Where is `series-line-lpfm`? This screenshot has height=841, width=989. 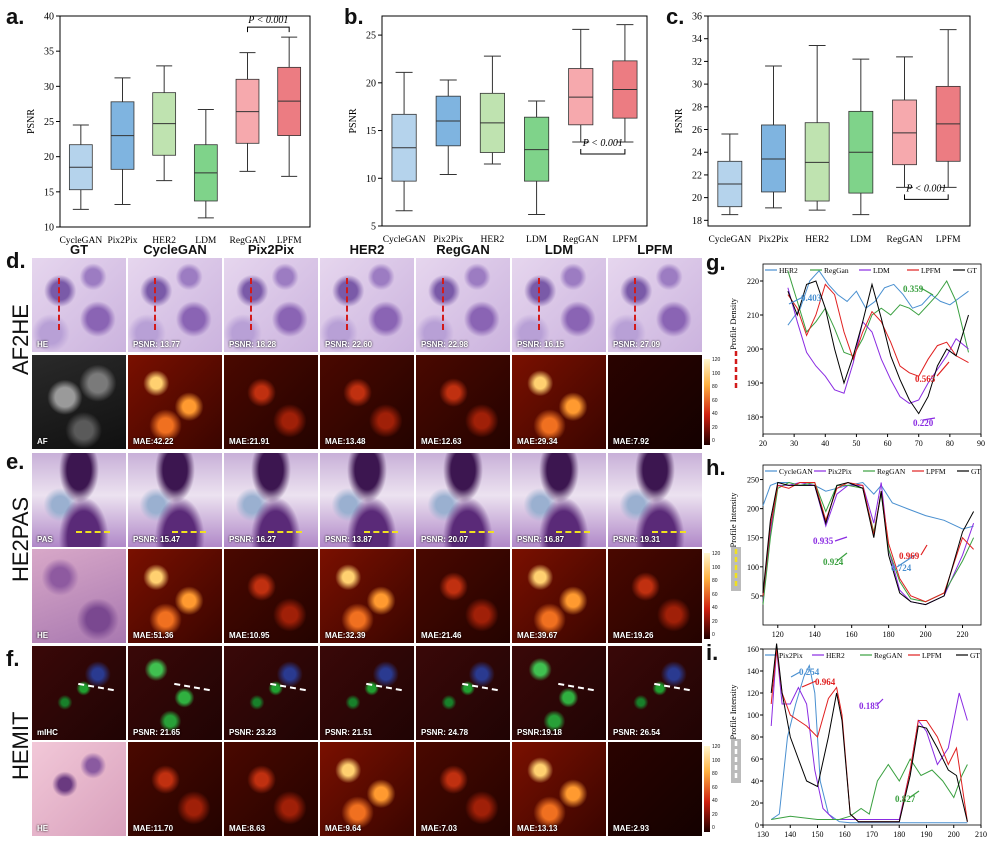 series-line-lpfm is located at coordinates (878, 330).